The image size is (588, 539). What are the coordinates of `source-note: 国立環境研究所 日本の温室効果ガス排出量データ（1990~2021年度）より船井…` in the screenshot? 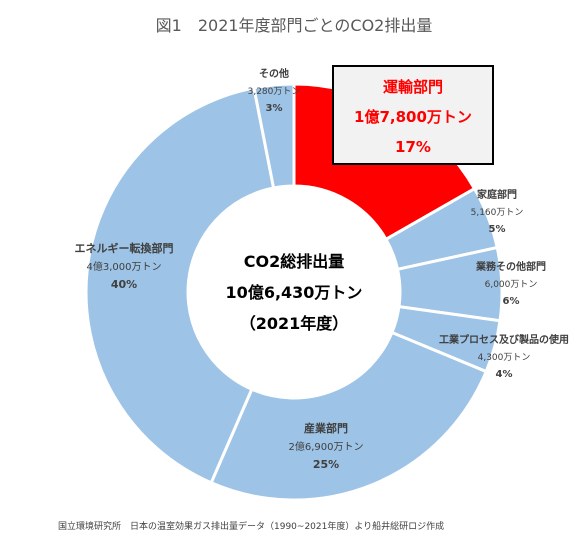 It's located at (251, 527).